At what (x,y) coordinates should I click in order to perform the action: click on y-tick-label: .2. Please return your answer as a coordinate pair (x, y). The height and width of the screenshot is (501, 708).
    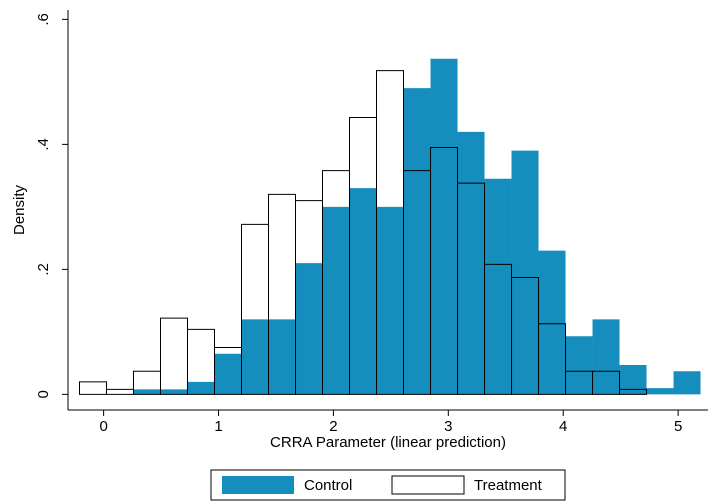
    Looking at the image, I should click on (43, 269).